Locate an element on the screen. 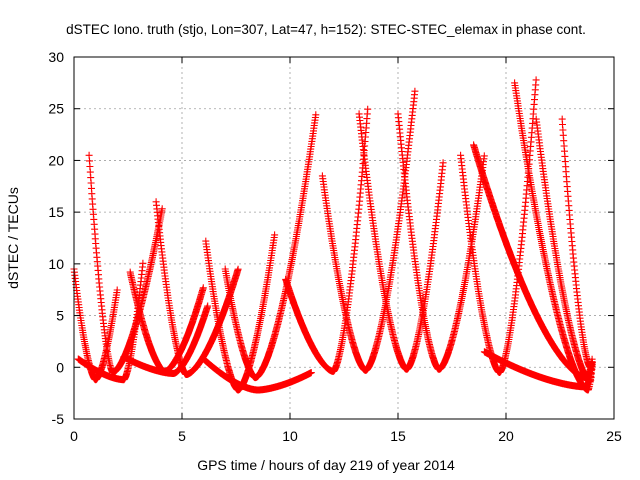 The height and width of the screenshot is (480, 640). y-tick-label: 5 is located at coordinates (60, 316).